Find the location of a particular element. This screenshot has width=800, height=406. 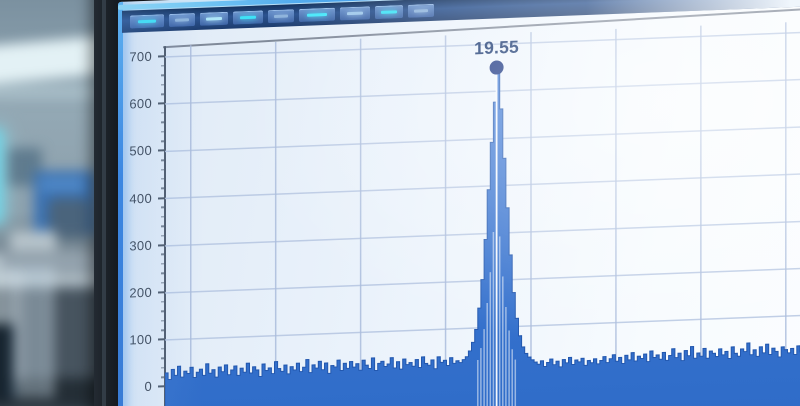

floor is located at coordinates (55, 392).